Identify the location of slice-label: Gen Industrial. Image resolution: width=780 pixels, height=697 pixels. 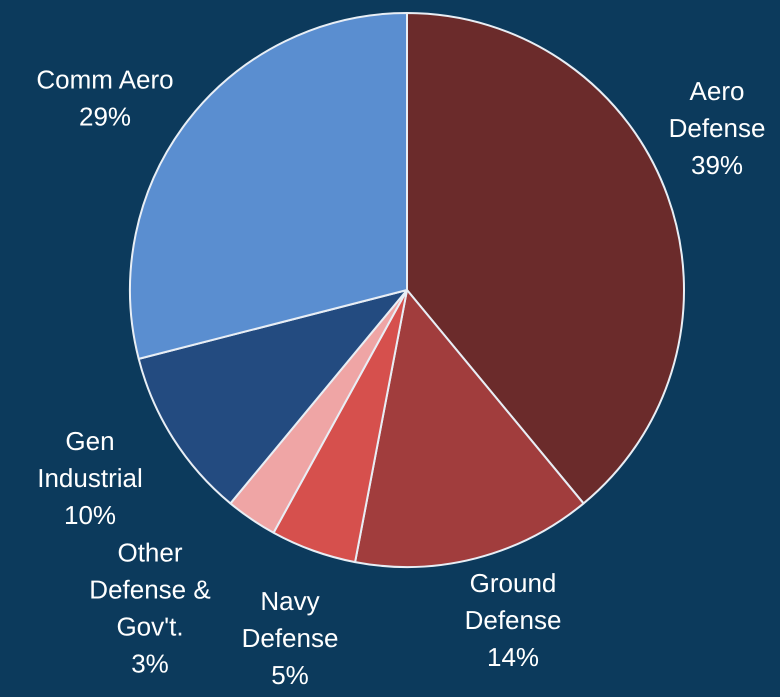
(90, 460).